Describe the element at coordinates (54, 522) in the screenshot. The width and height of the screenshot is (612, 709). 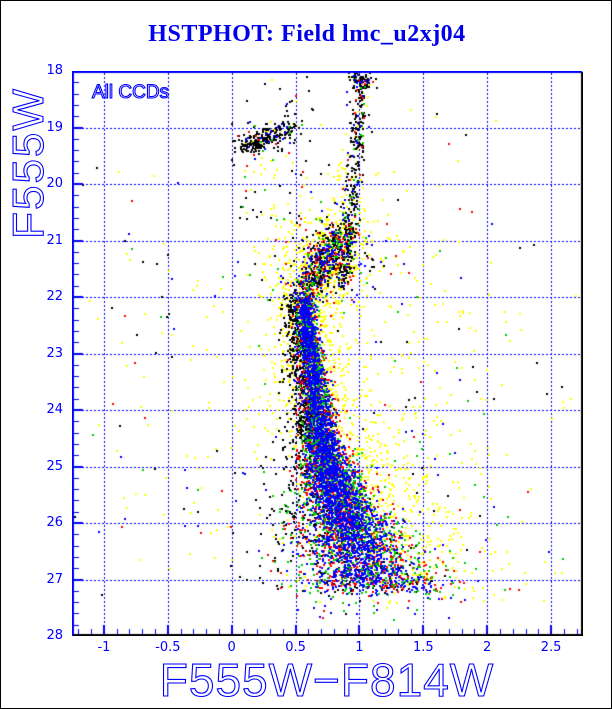
I see `y-tick-label: 26` at that location.